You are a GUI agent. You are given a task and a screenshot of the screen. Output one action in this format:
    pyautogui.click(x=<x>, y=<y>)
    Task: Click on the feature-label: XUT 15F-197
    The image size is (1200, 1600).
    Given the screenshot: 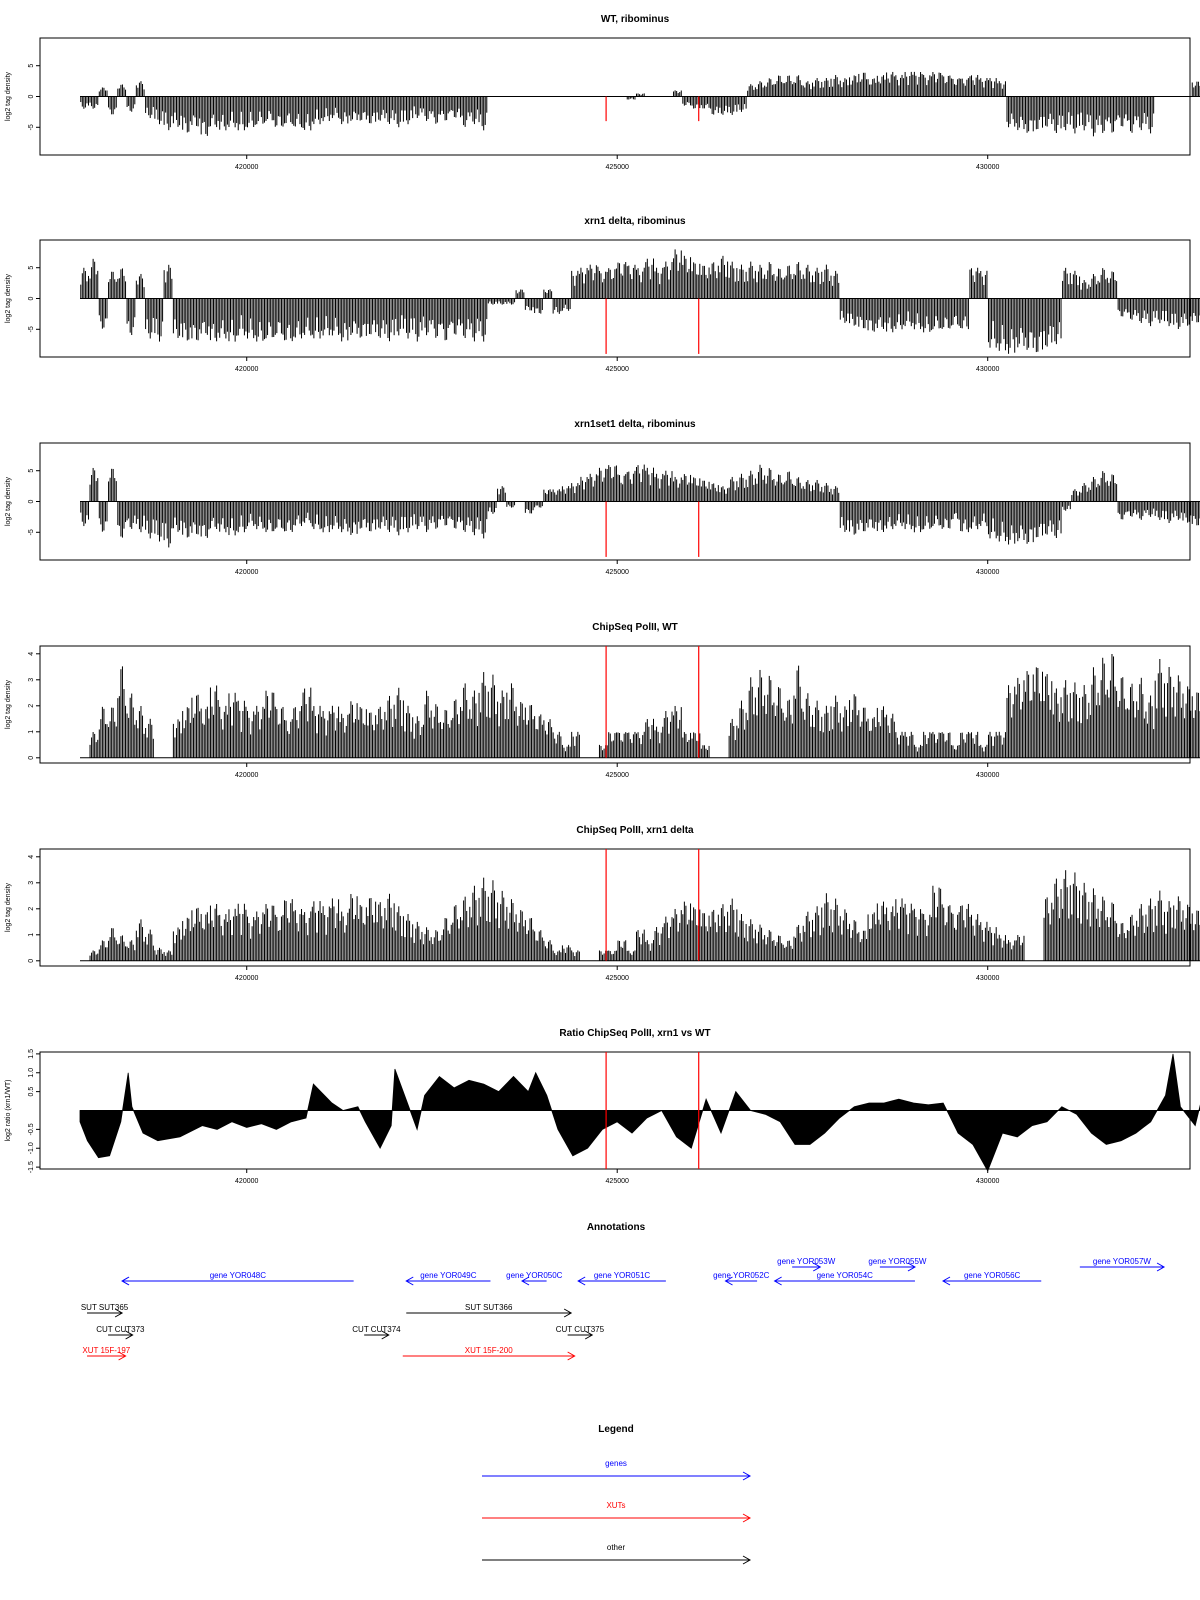 What is the action you would take?
    pyautogui.click(x=106, y=1350)
    